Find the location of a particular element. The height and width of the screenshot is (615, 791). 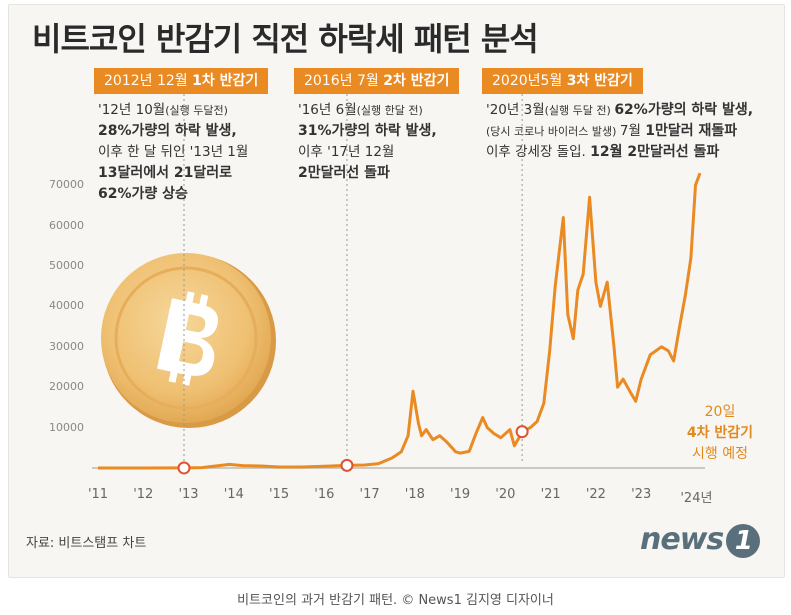

note-text: 2만달러선 돌파 is located at coordinates (344, 173).